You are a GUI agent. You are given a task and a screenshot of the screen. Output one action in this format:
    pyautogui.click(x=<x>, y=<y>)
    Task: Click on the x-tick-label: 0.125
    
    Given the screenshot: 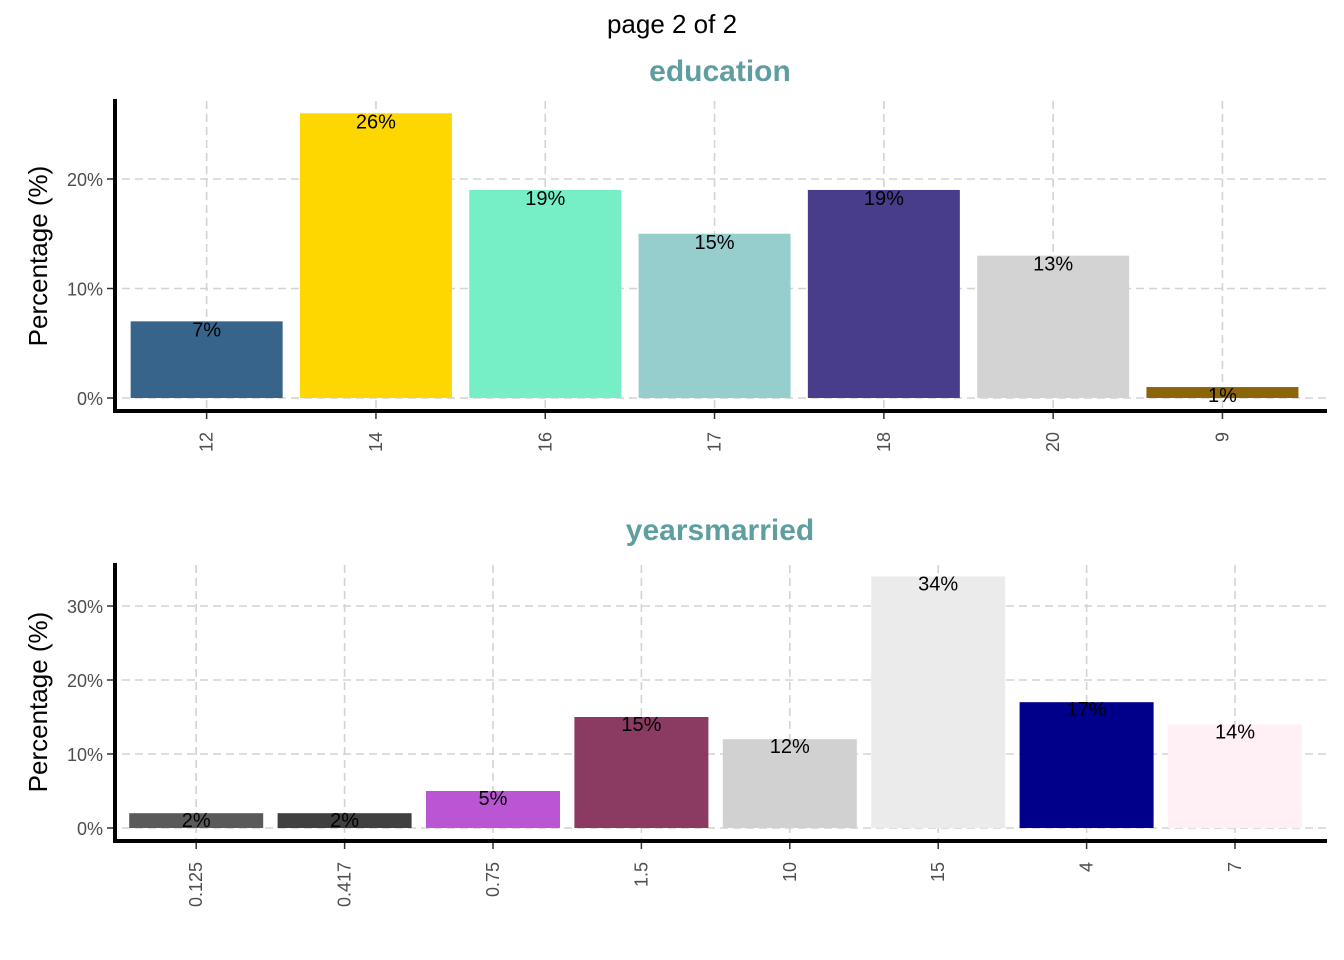 What is the action you would take?
    pyautogui.click(x=196, y=884)
    